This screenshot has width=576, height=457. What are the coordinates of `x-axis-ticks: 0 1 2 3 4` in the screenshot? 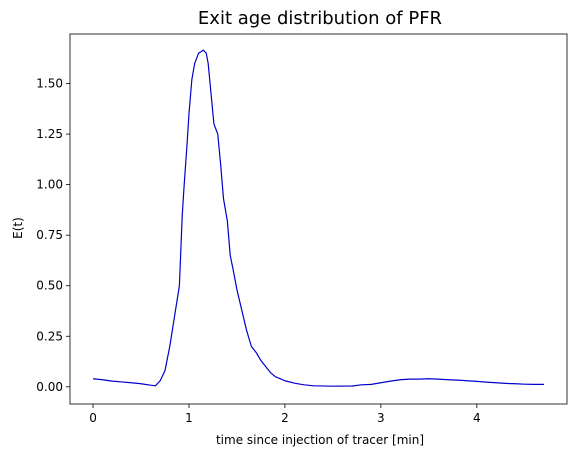 It's located at (285, 414).